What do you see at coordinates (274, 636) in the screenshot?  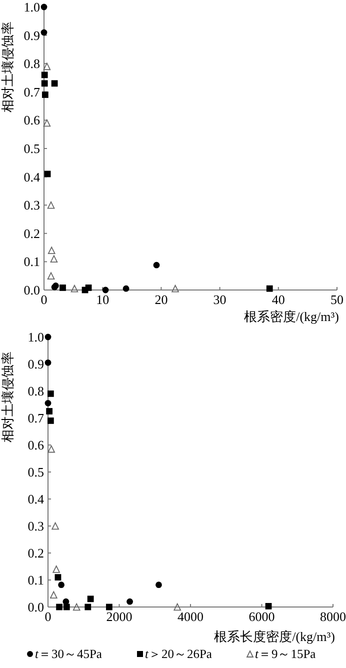 I see `x-axis-title: 根系长度密度/(kg/m³)` at bounding box center [274, 636].